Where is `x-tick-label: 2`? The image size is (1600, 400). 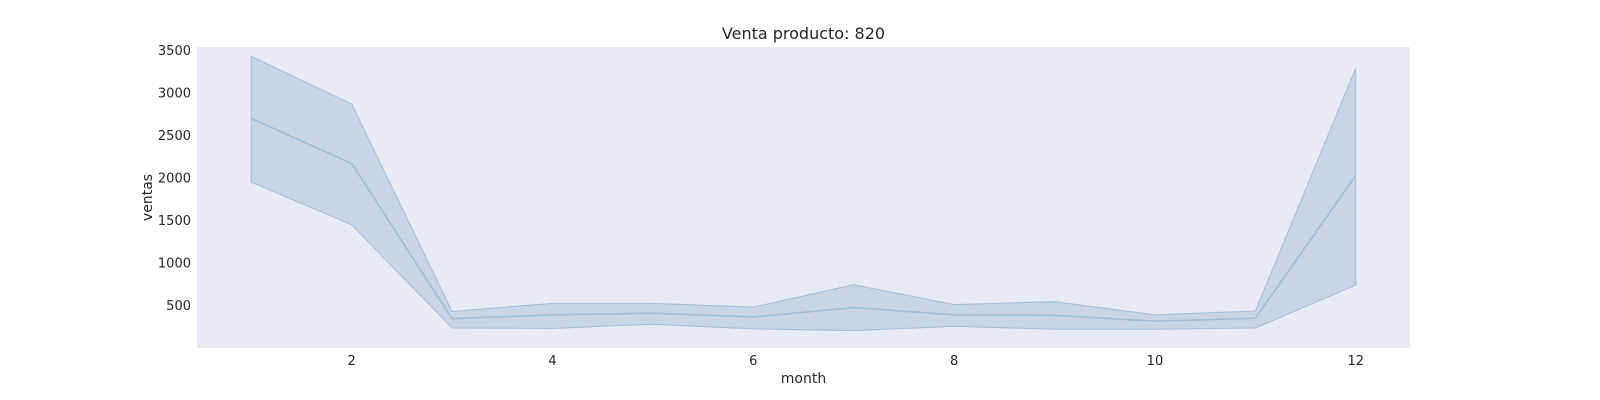 x-tick-label: 2 is located at coordinates (351, 361).